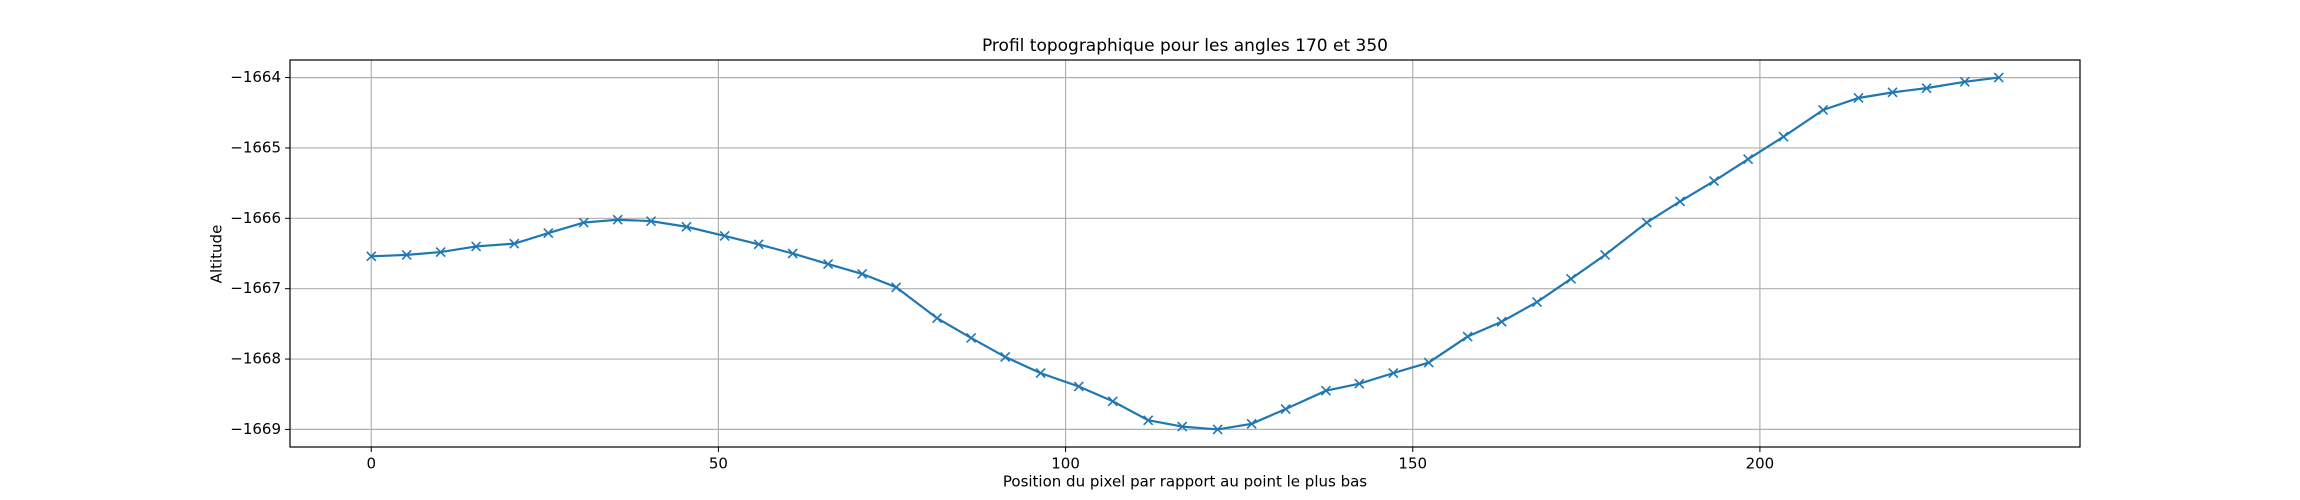 This screenshot has height=500, width=2300. What do you see at coordinates (255, 359) in the screenshot?
I see `y-tick-label: −1668` at bounding box center [255, 359].